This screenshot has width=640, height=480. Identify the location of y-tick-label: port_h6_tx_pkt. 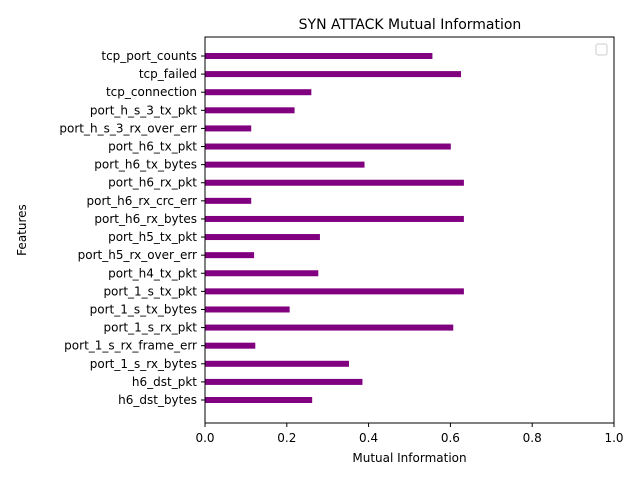
(152, 147).